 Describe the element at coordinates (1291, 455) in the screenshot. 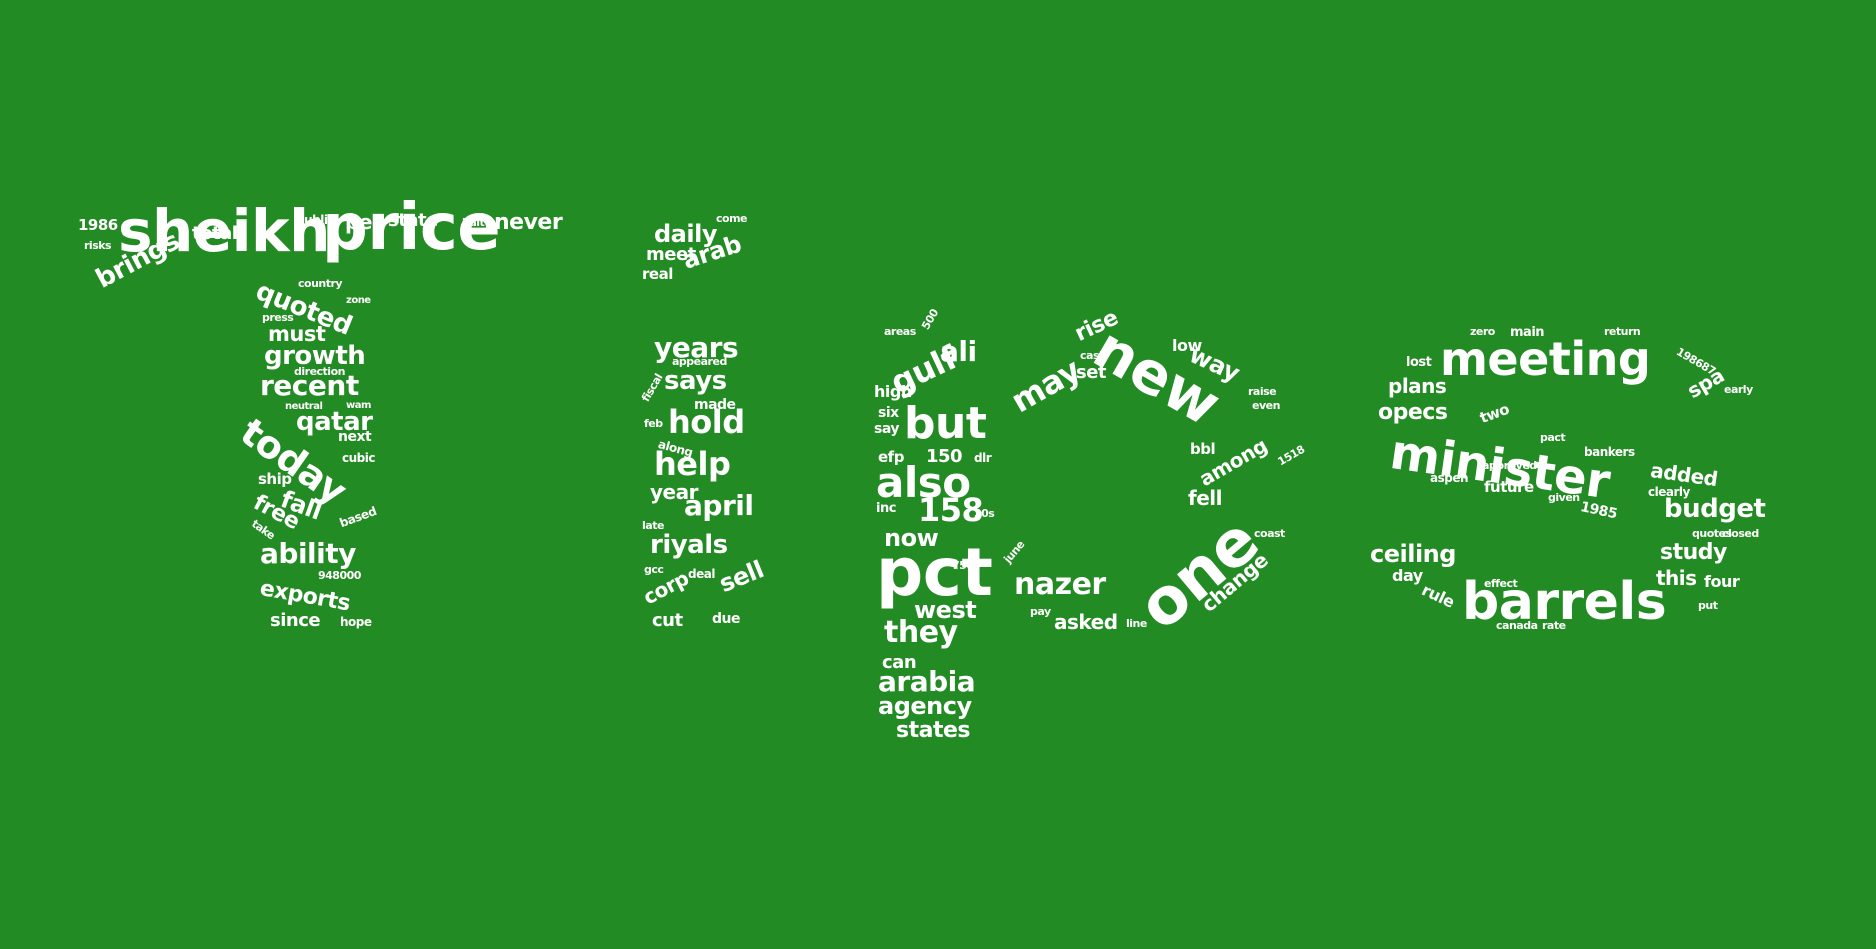

I see `cloud-word: 1518` at that location.